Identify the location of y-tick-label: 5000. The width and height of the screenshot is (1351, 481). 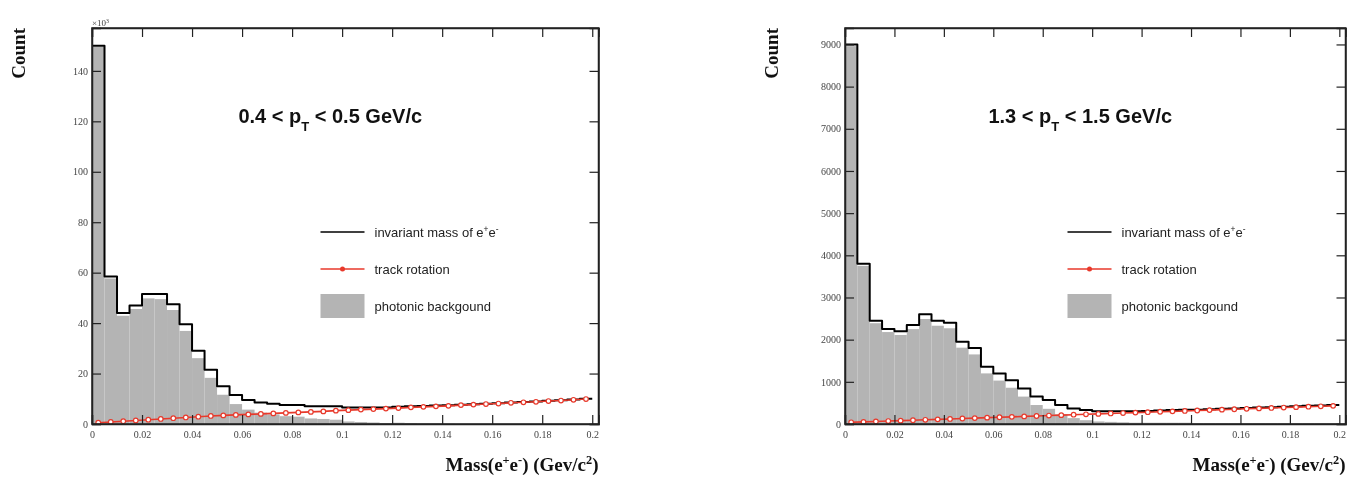
(830, 213).